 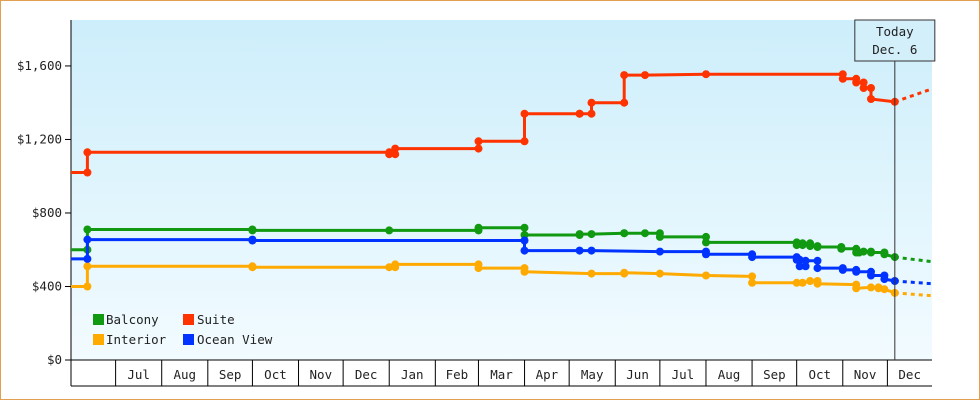 What do you see at coordinates (216, 319) in the screenshot?
I see `legend-label-suite: Suite` at bounding box center [216, 319].